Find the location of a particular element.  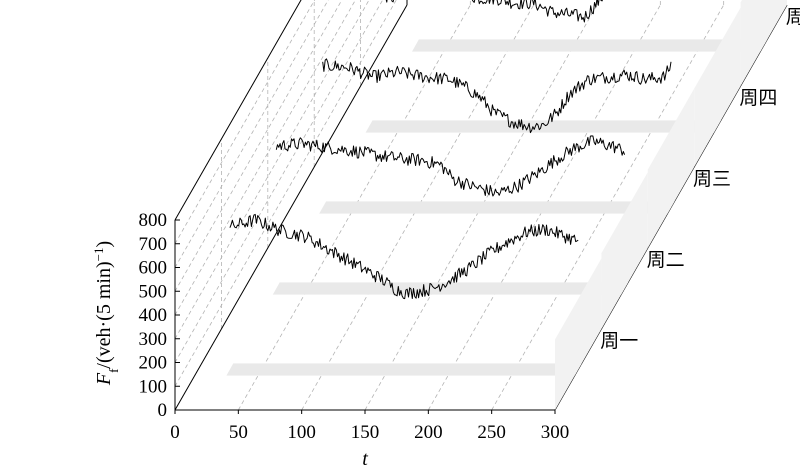

series-day-label: 周五 is located at coordinates (793, 17).